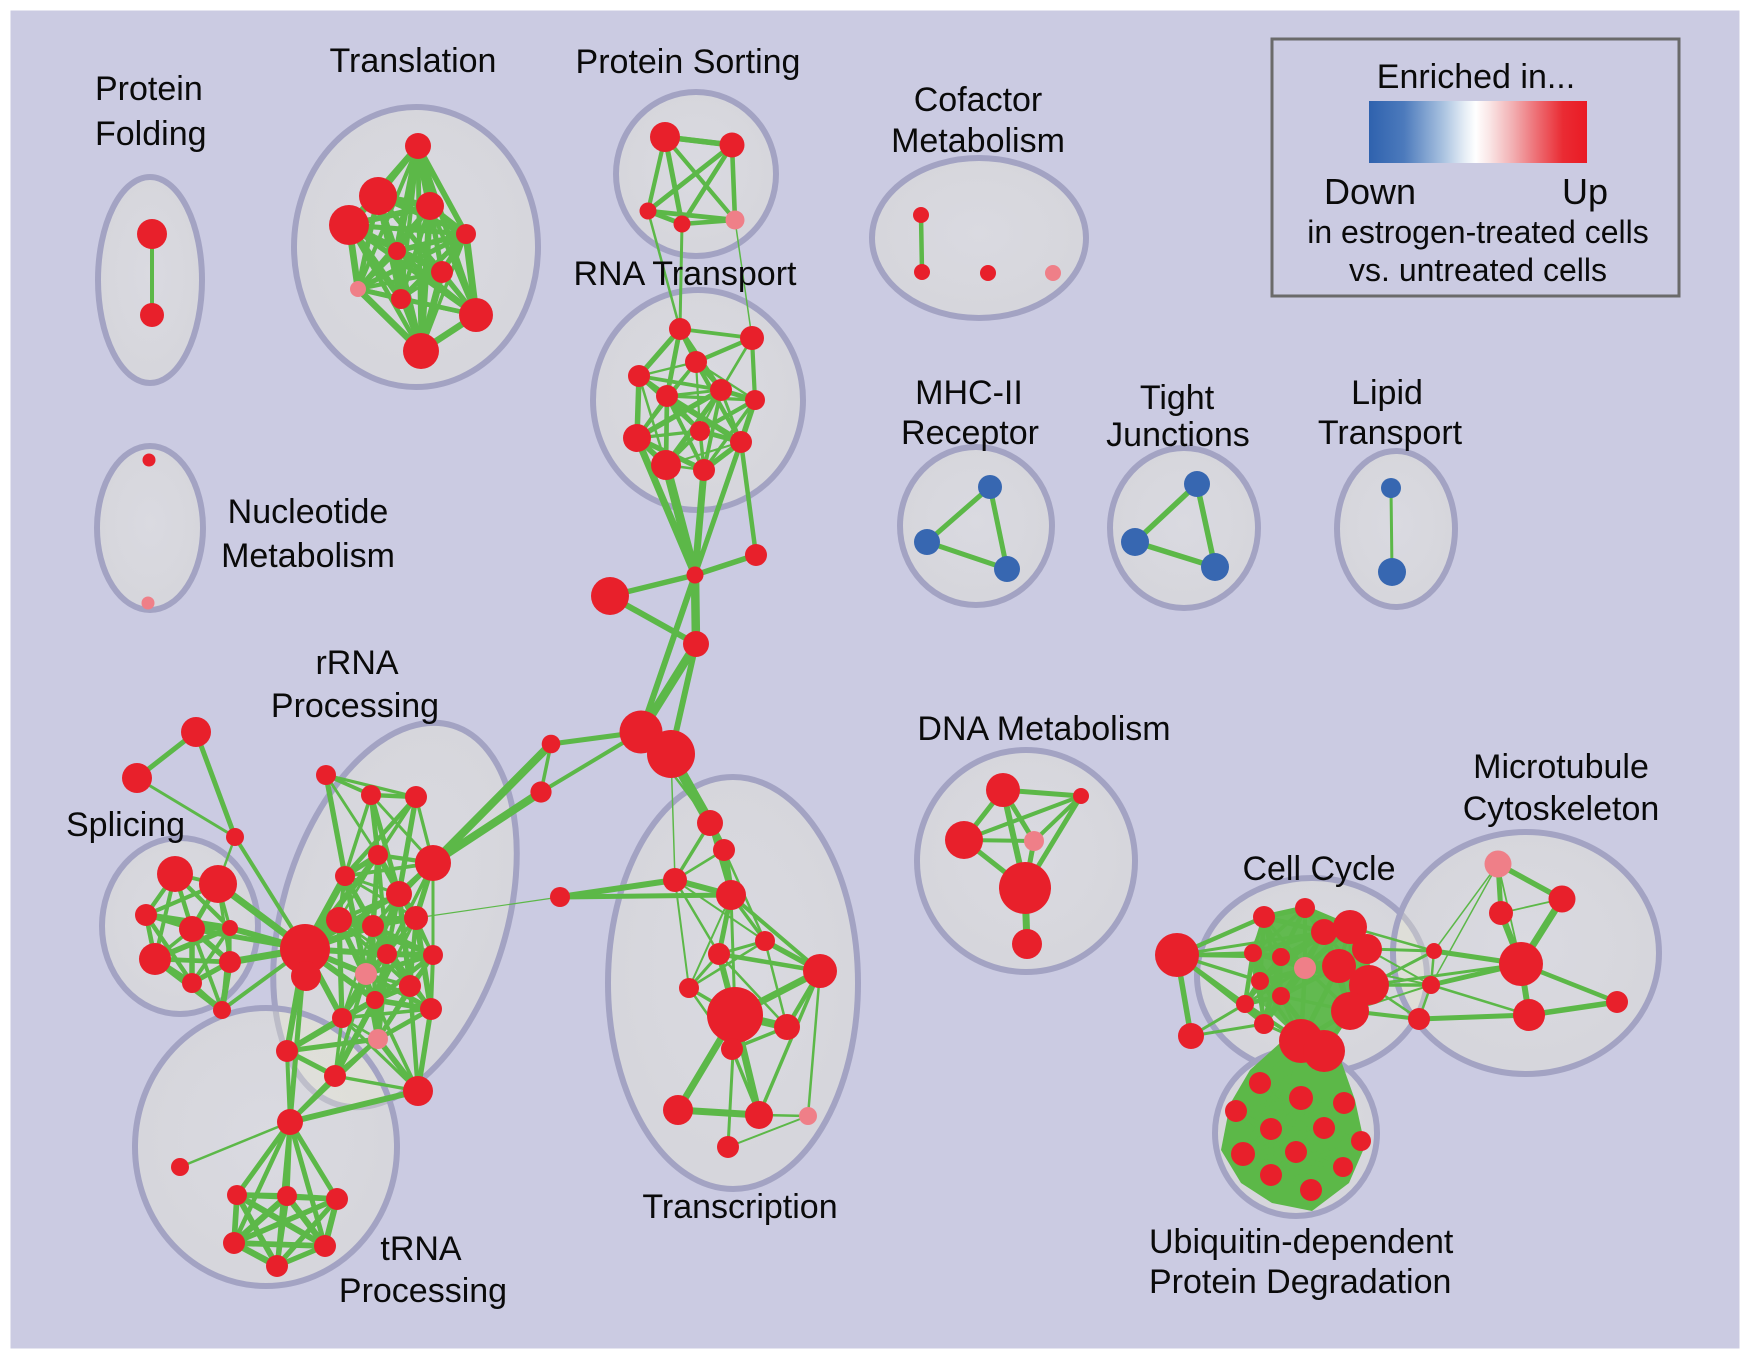  I want to click on svg-text: MHC-II, so click(969, 393).